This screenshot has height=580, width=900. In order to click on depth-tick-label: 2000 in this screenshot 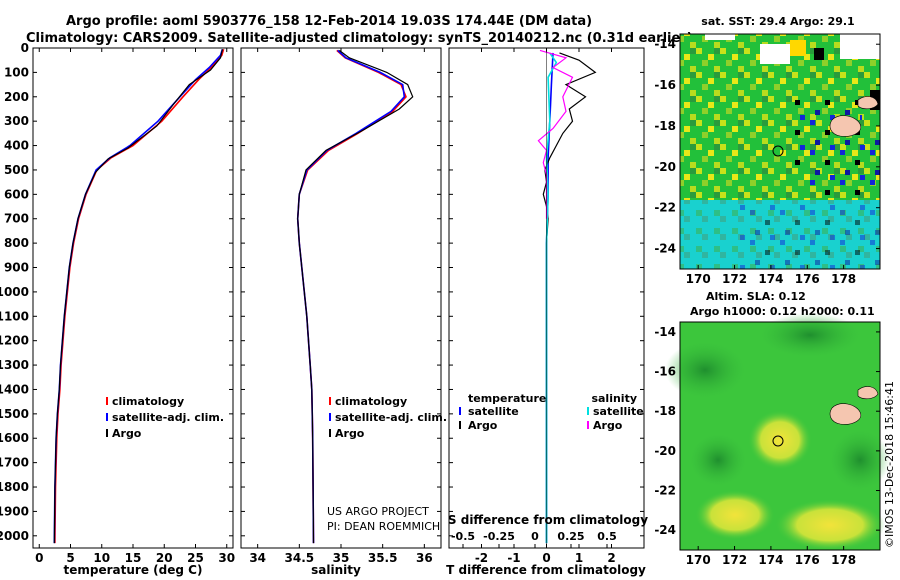, I will do `click(14, 536)`.